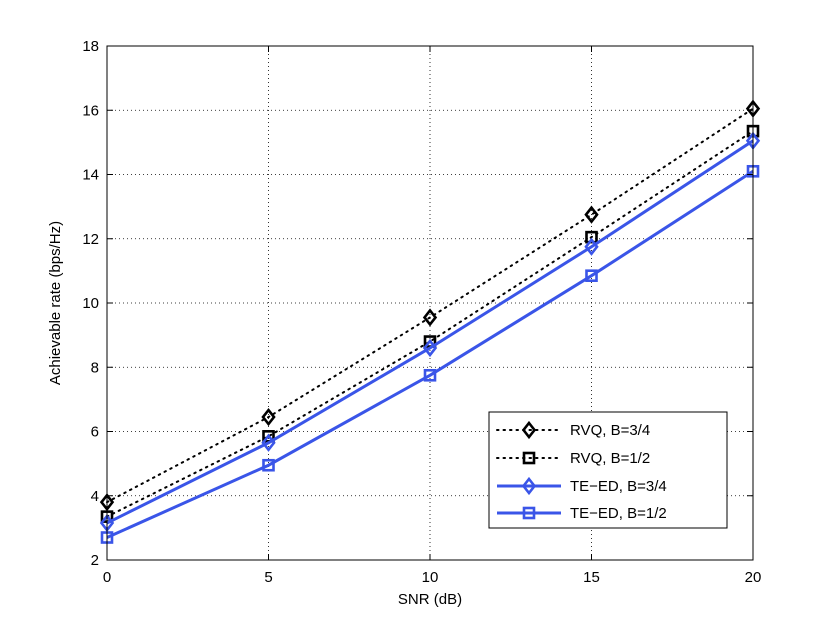 The image size is (830, 624). I want to click on y-tick-label: 2, so click(95, 560).